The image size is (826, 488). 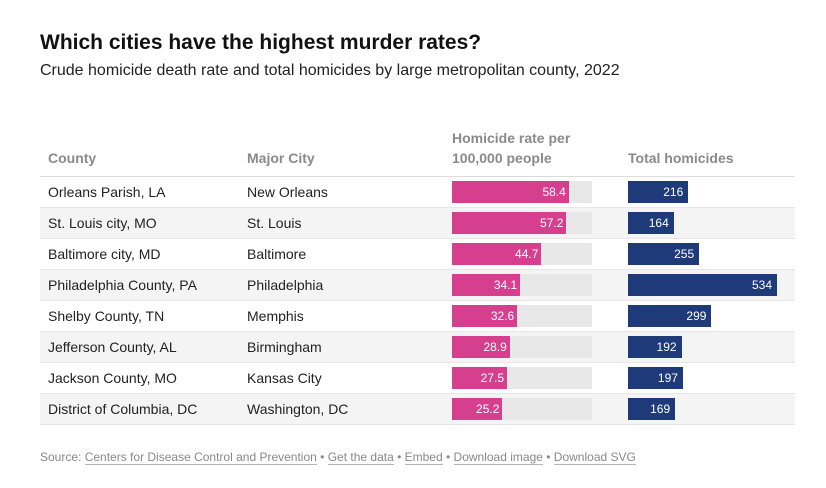 I want to click on homicide-rate-cell: 28.9, so click(x=540, y=347).